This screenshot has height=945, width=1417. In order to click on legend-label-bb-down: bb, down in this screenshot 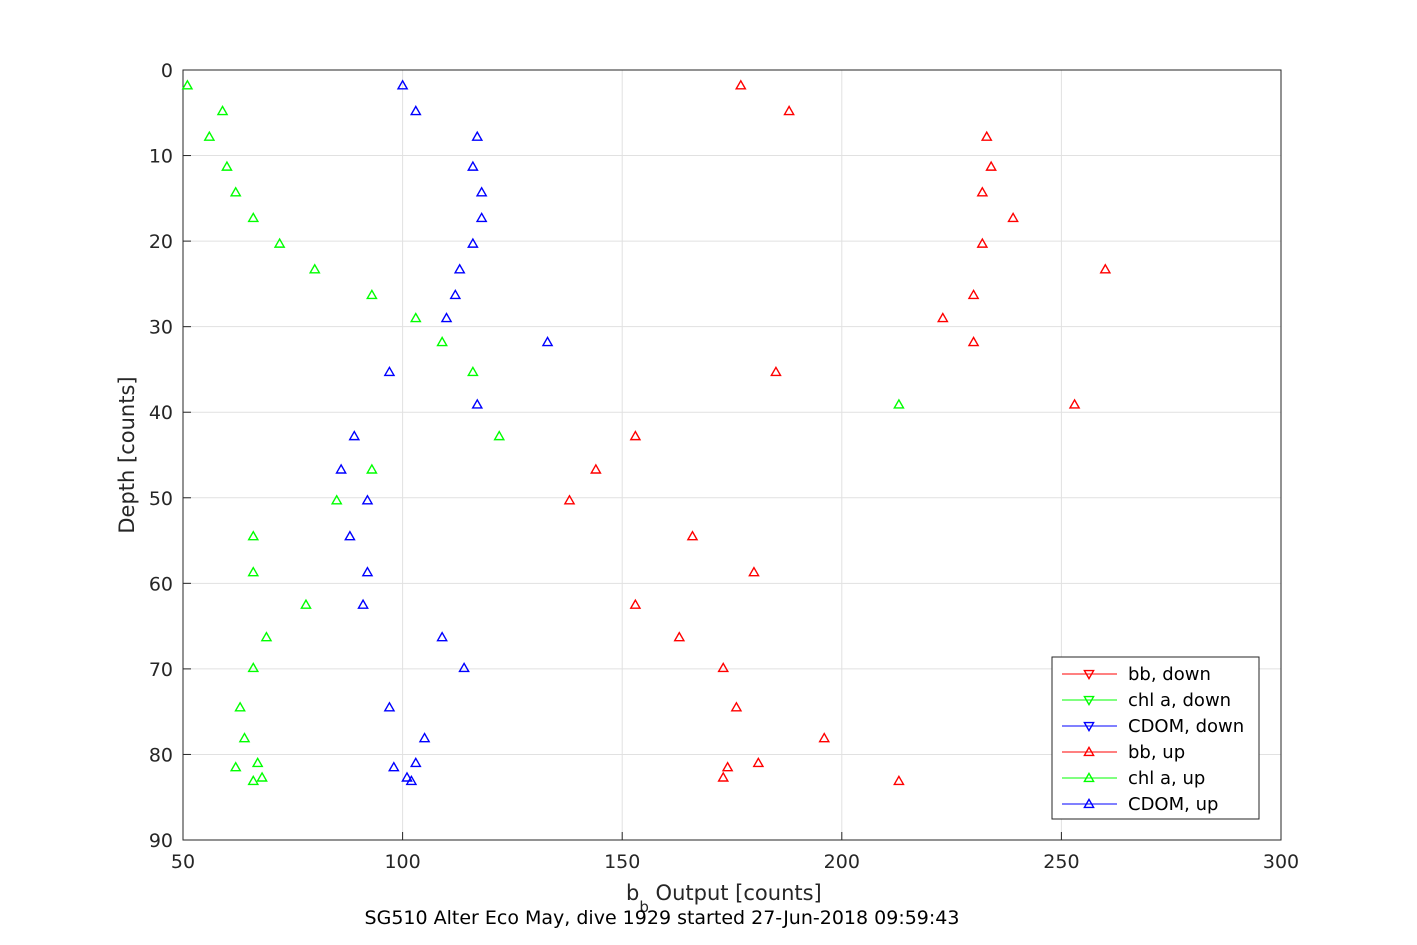, I will do `click(1169, 674)`.